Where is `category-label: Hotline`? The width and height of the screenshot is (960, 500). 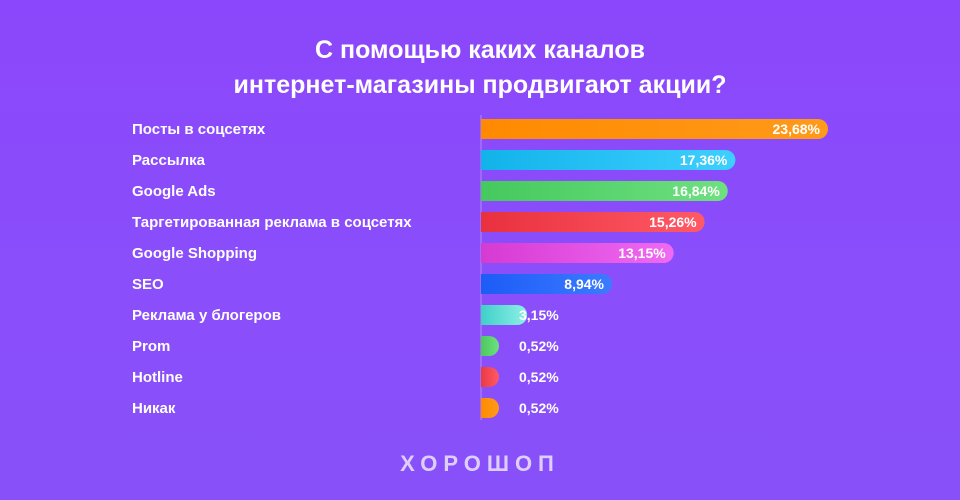 category-label: Hotline is located at coordinates (157, 377).